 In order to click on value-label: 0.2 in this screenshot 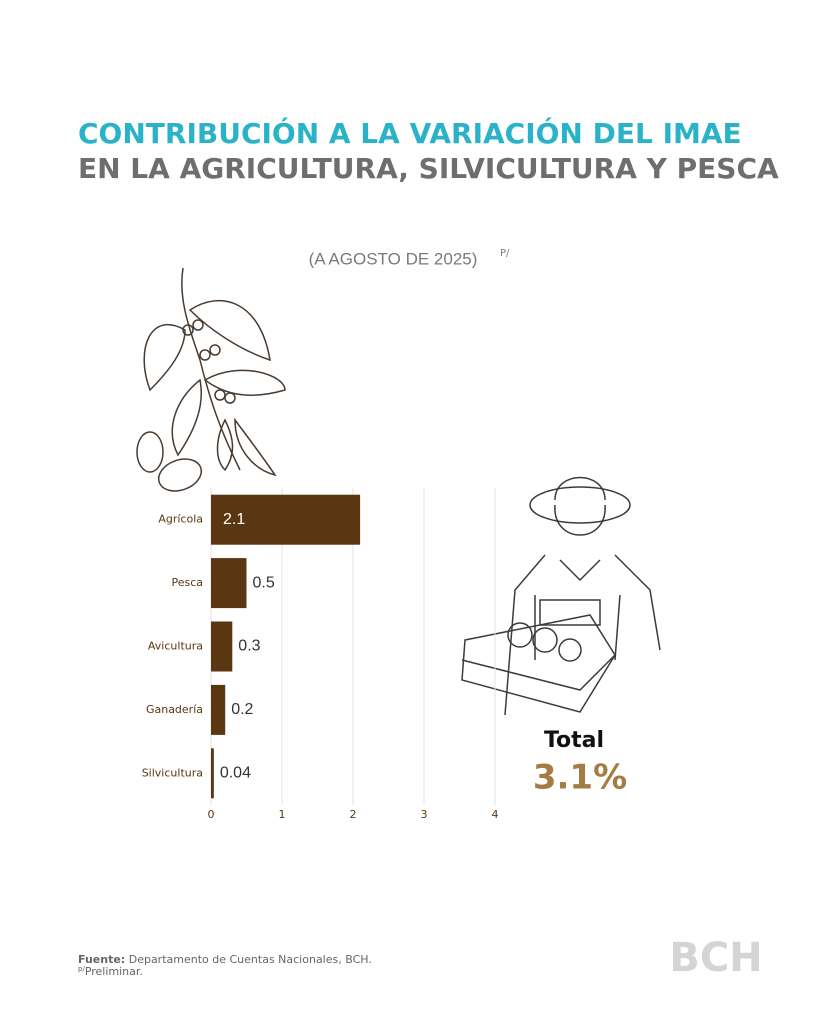, I will do `click(242, 709)`.